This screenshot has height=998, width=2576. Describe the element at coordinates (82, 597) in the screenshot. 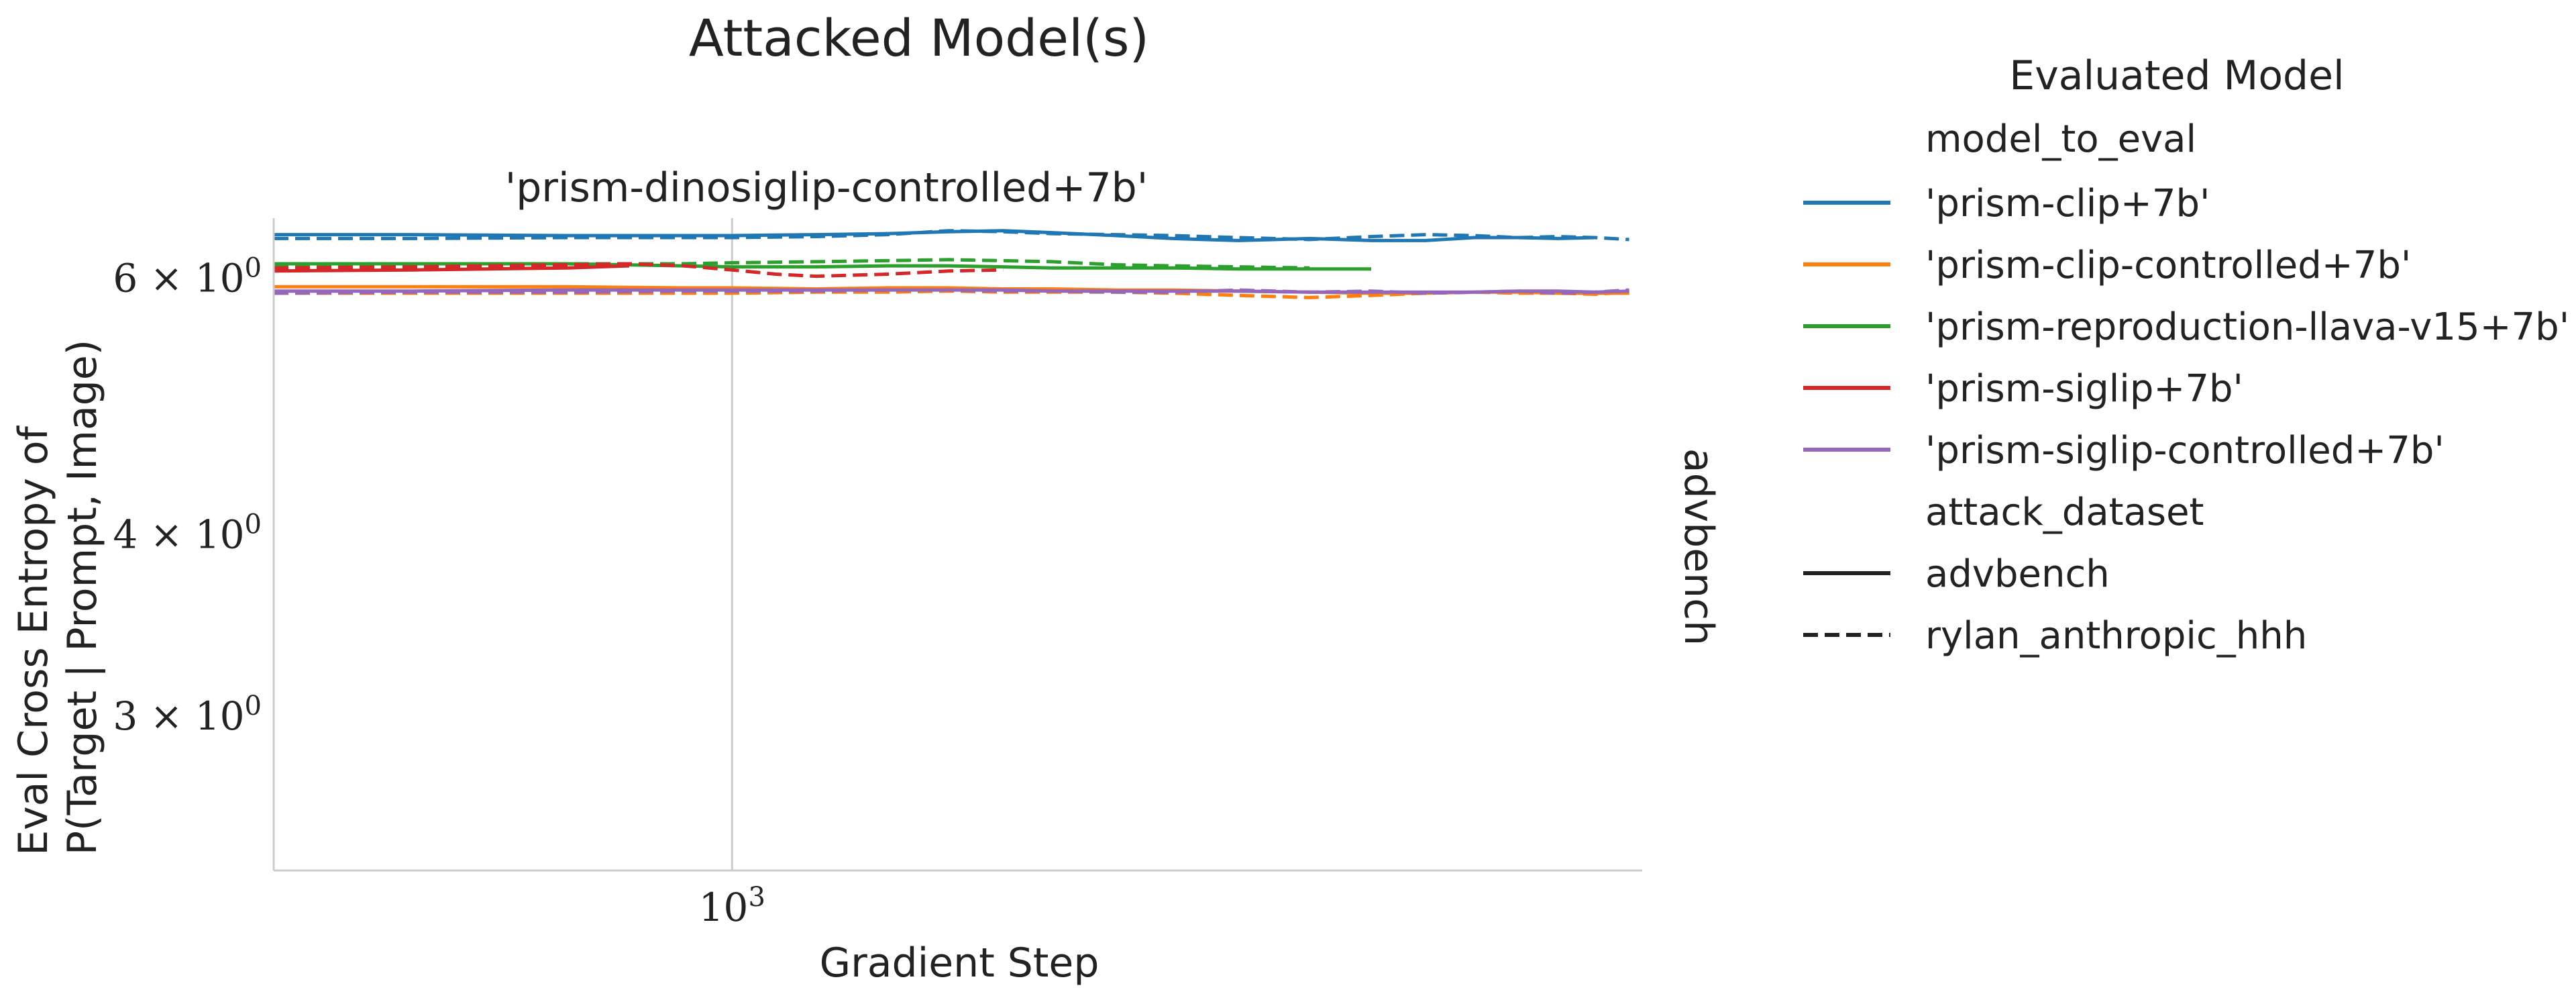

I see `y-axis-label-line-2: P(Target | Prompt, Image)` at that location.